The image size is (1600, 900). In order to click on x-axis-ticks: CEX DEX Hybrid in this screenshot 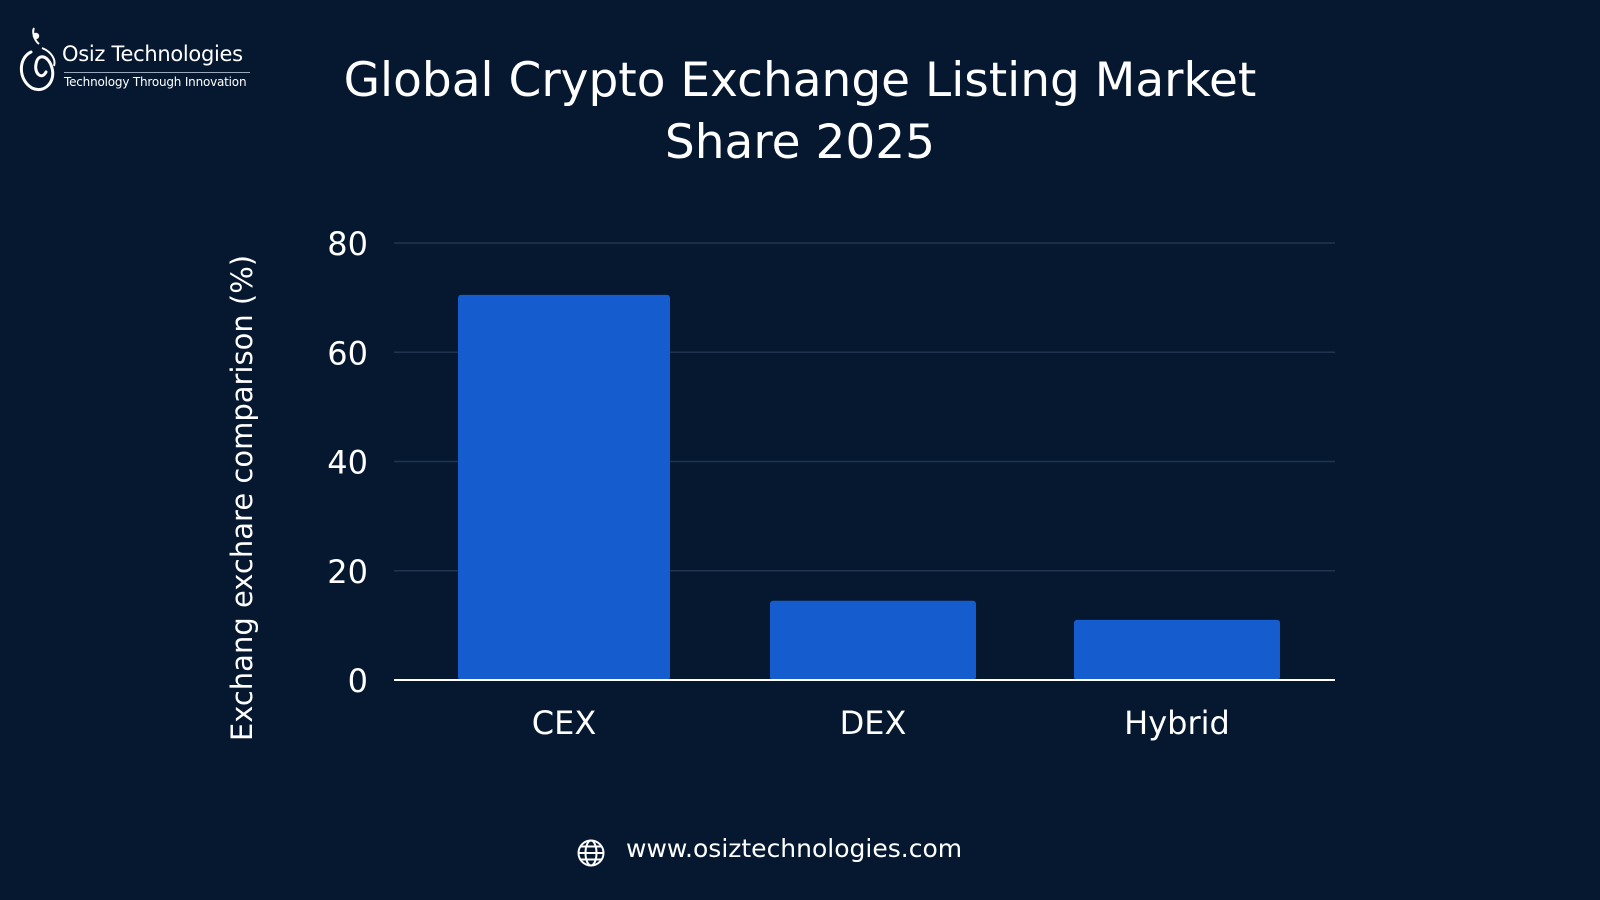, I will do `click(881, 723)`.